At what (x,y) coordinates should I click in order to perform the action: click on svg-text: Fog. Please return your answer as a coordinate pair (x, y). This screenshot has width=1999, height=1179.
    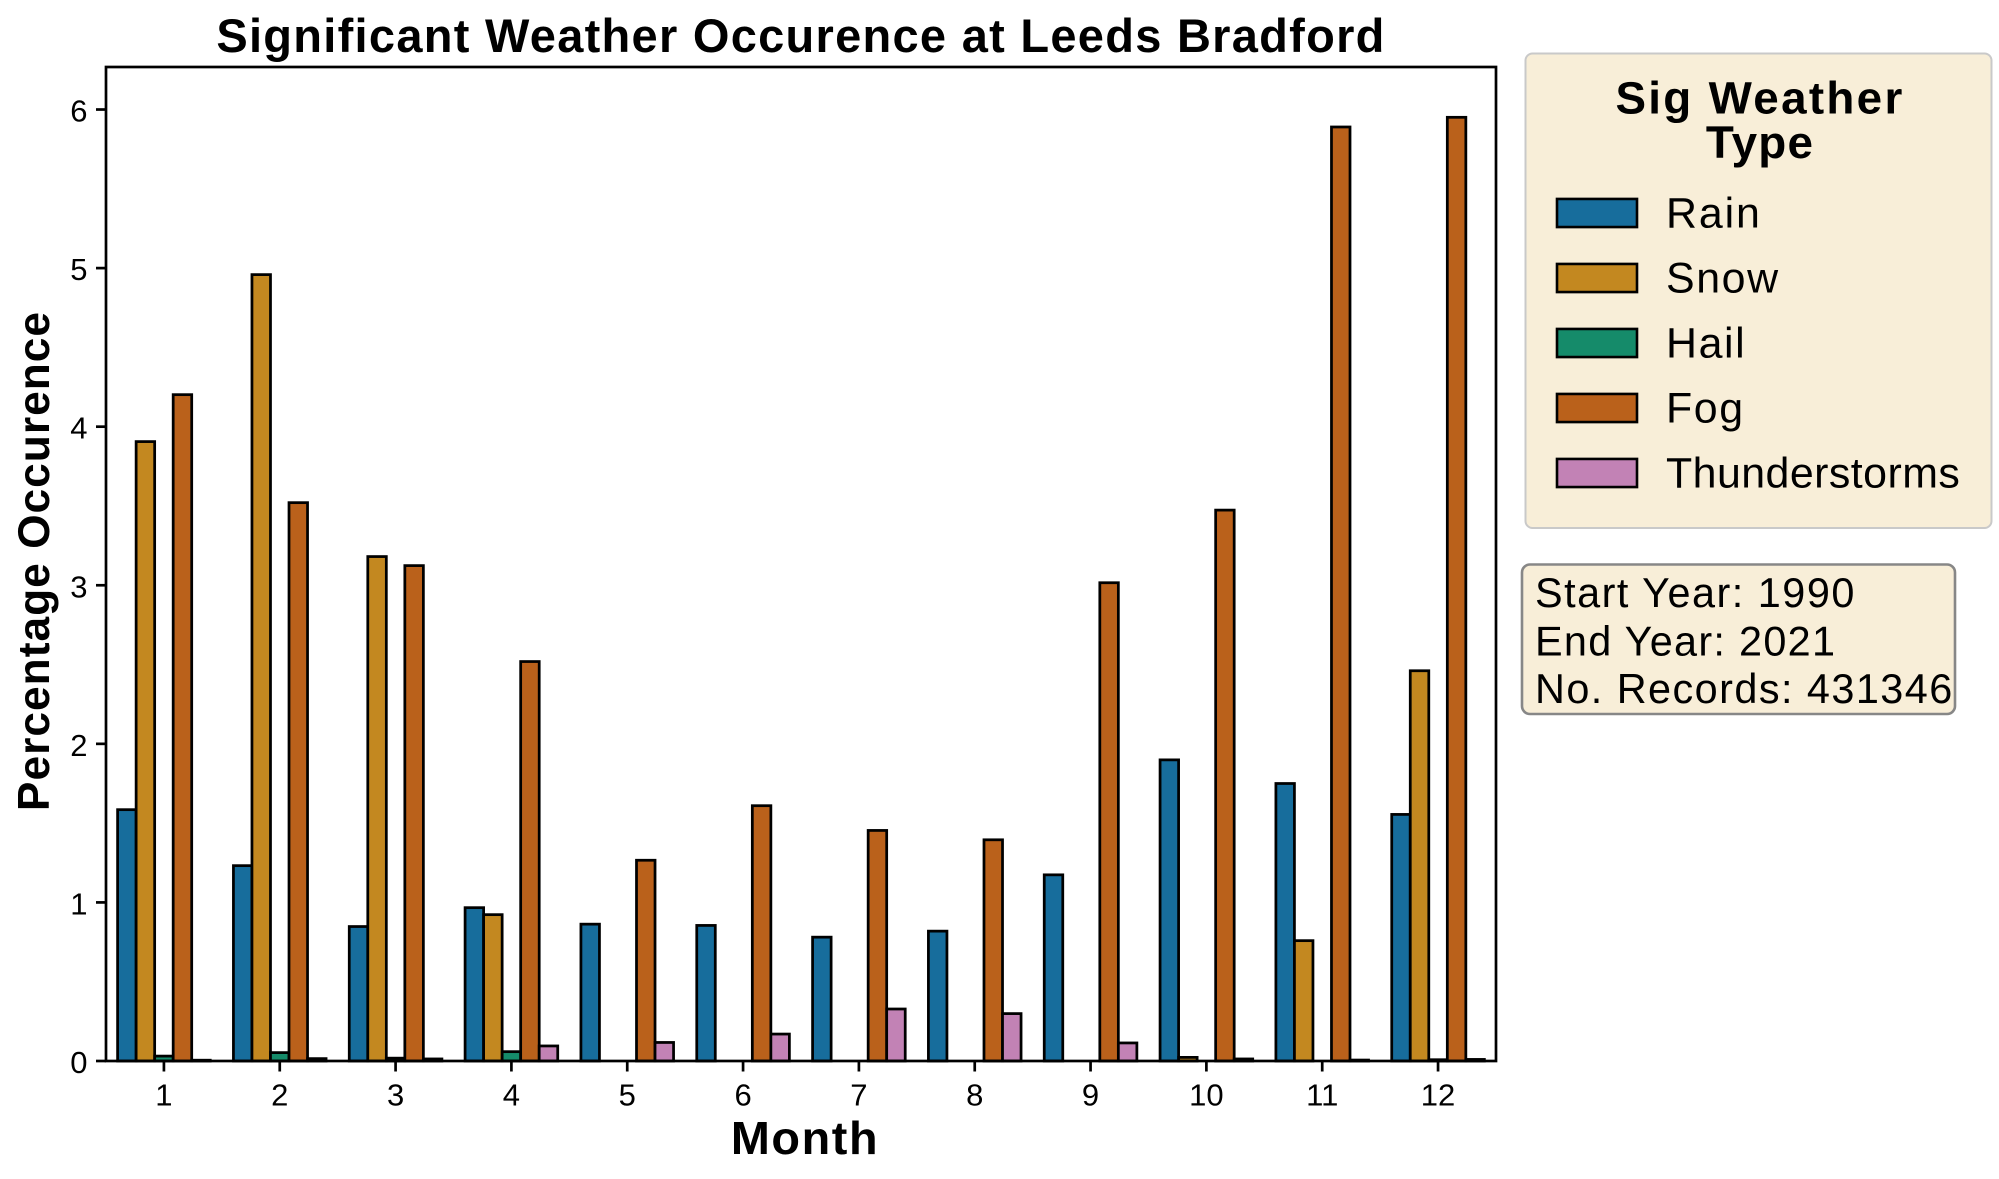
    Looking at the image, I should click on (1705, 409).